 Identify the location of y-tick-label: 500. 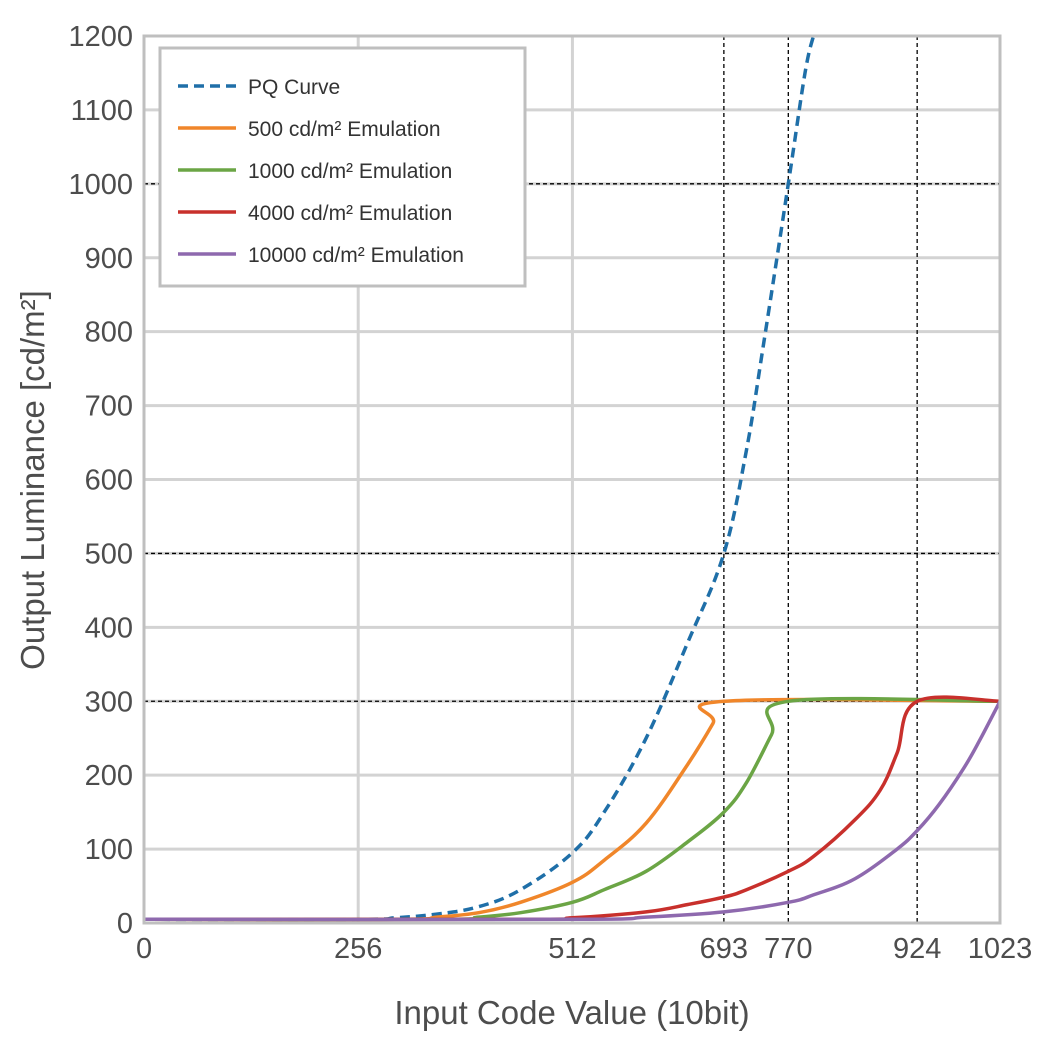
(109, 554).